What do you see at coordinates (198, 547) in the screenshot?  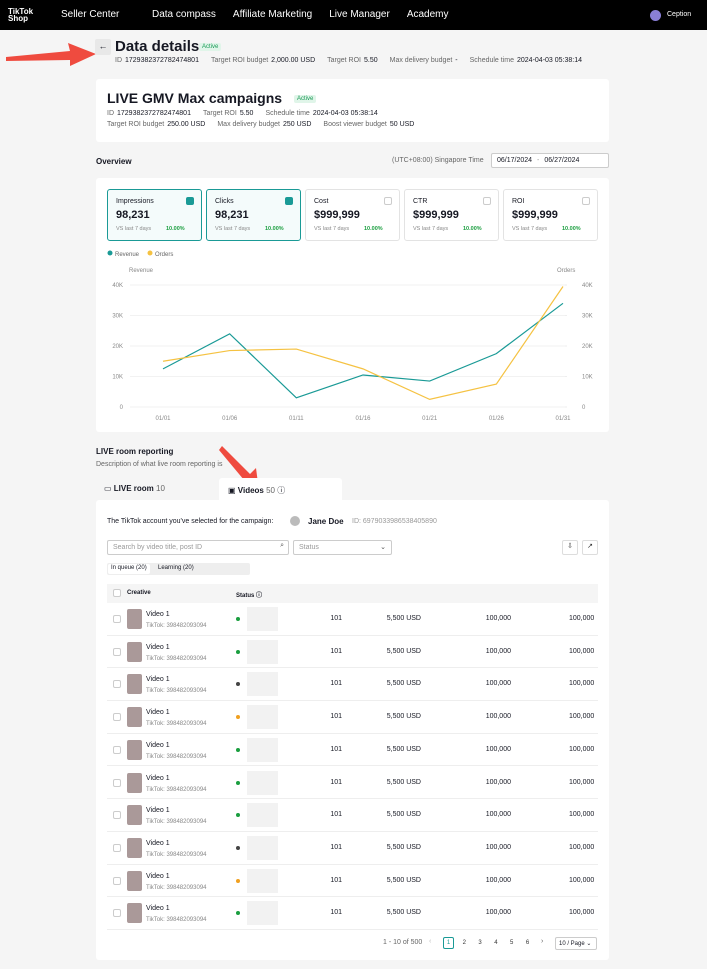 I see `search-input: Search by video title, post ID ⌕` at bounding box center [198, 547].